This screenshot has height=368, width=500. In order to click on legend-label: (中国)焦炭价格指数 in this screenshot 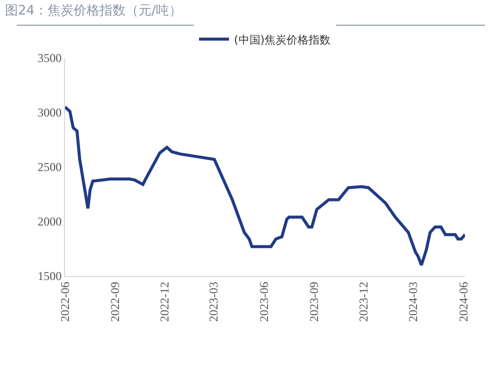, I will do `click(282, 39)`.